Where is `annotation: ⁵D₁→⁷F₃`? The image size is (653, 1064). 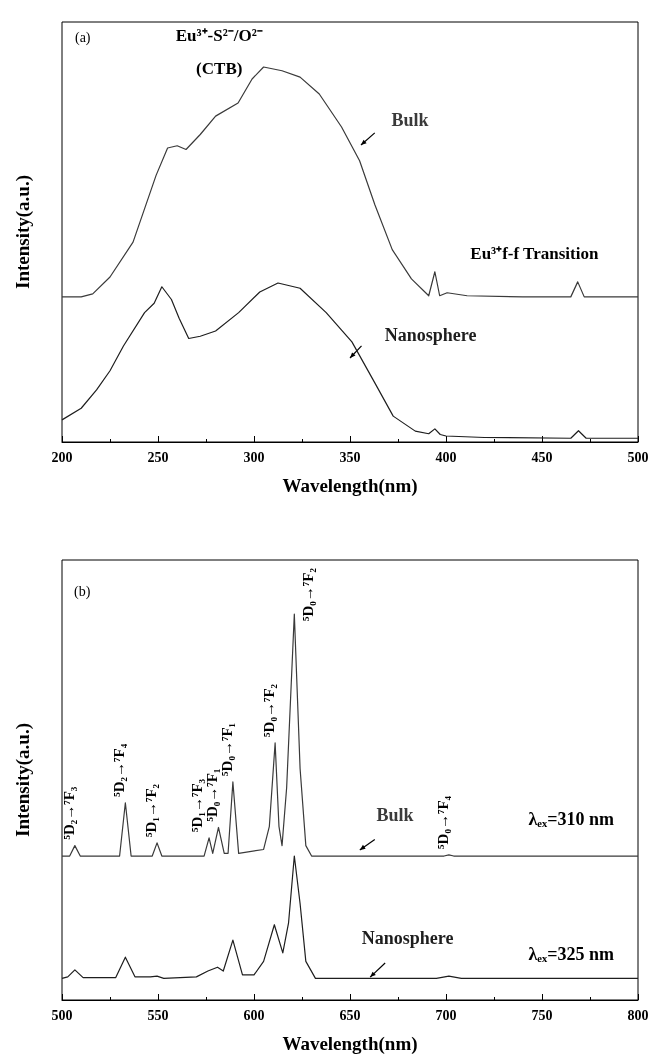 annotation: ⁵D₁→⁷F₃ is located at coordinates (196, 805).